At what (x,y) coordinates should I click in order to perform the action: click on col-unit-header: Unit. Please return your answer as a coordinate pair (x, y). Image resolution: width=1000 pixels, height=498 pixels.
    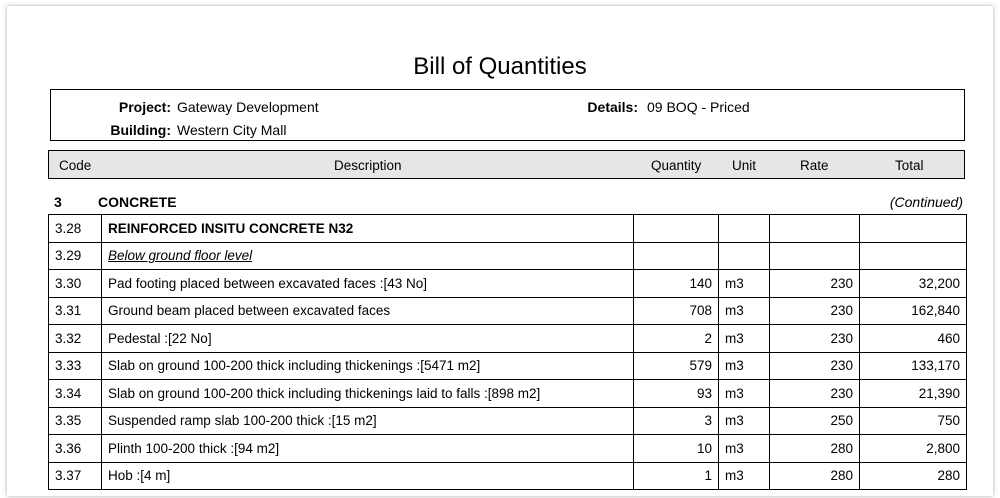
    Looking at the image, I should click on (744, 165).